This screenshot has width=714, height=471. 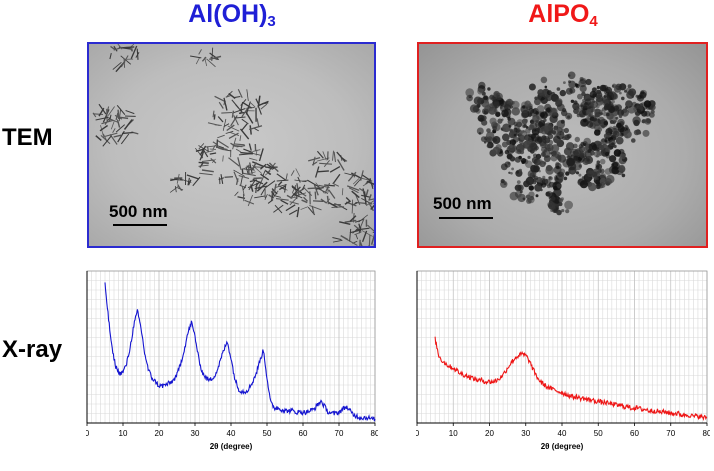 I want to click on x-tick-label: 40, so click(x=231, y=433).